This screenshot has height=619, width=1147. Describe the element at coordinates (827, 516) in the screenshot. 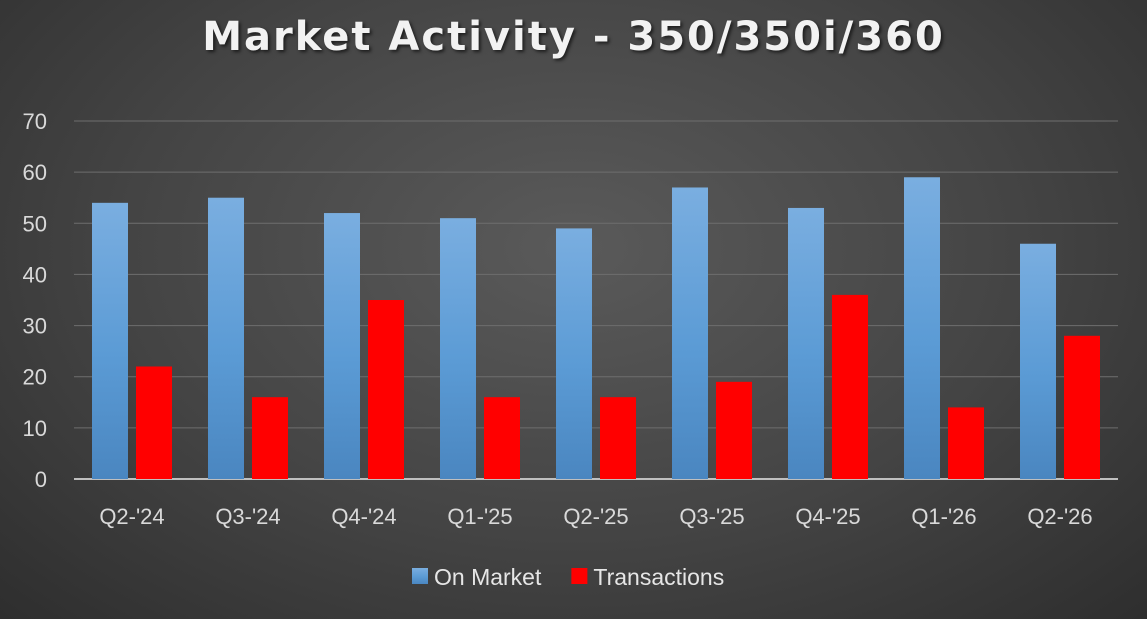

I see `x-tick-label: Q4-'25` at that location.